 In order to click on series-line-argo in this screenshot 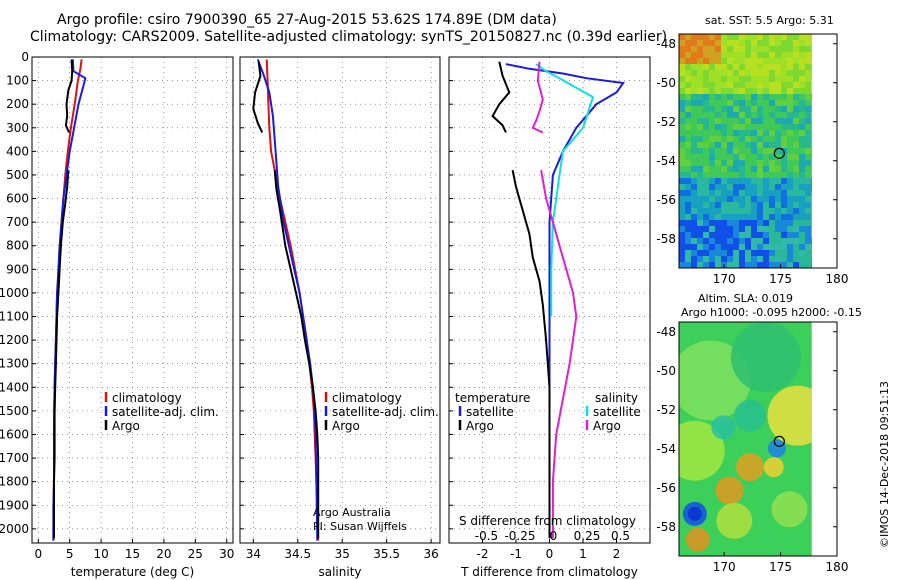, I will do `click(61, 354)`.